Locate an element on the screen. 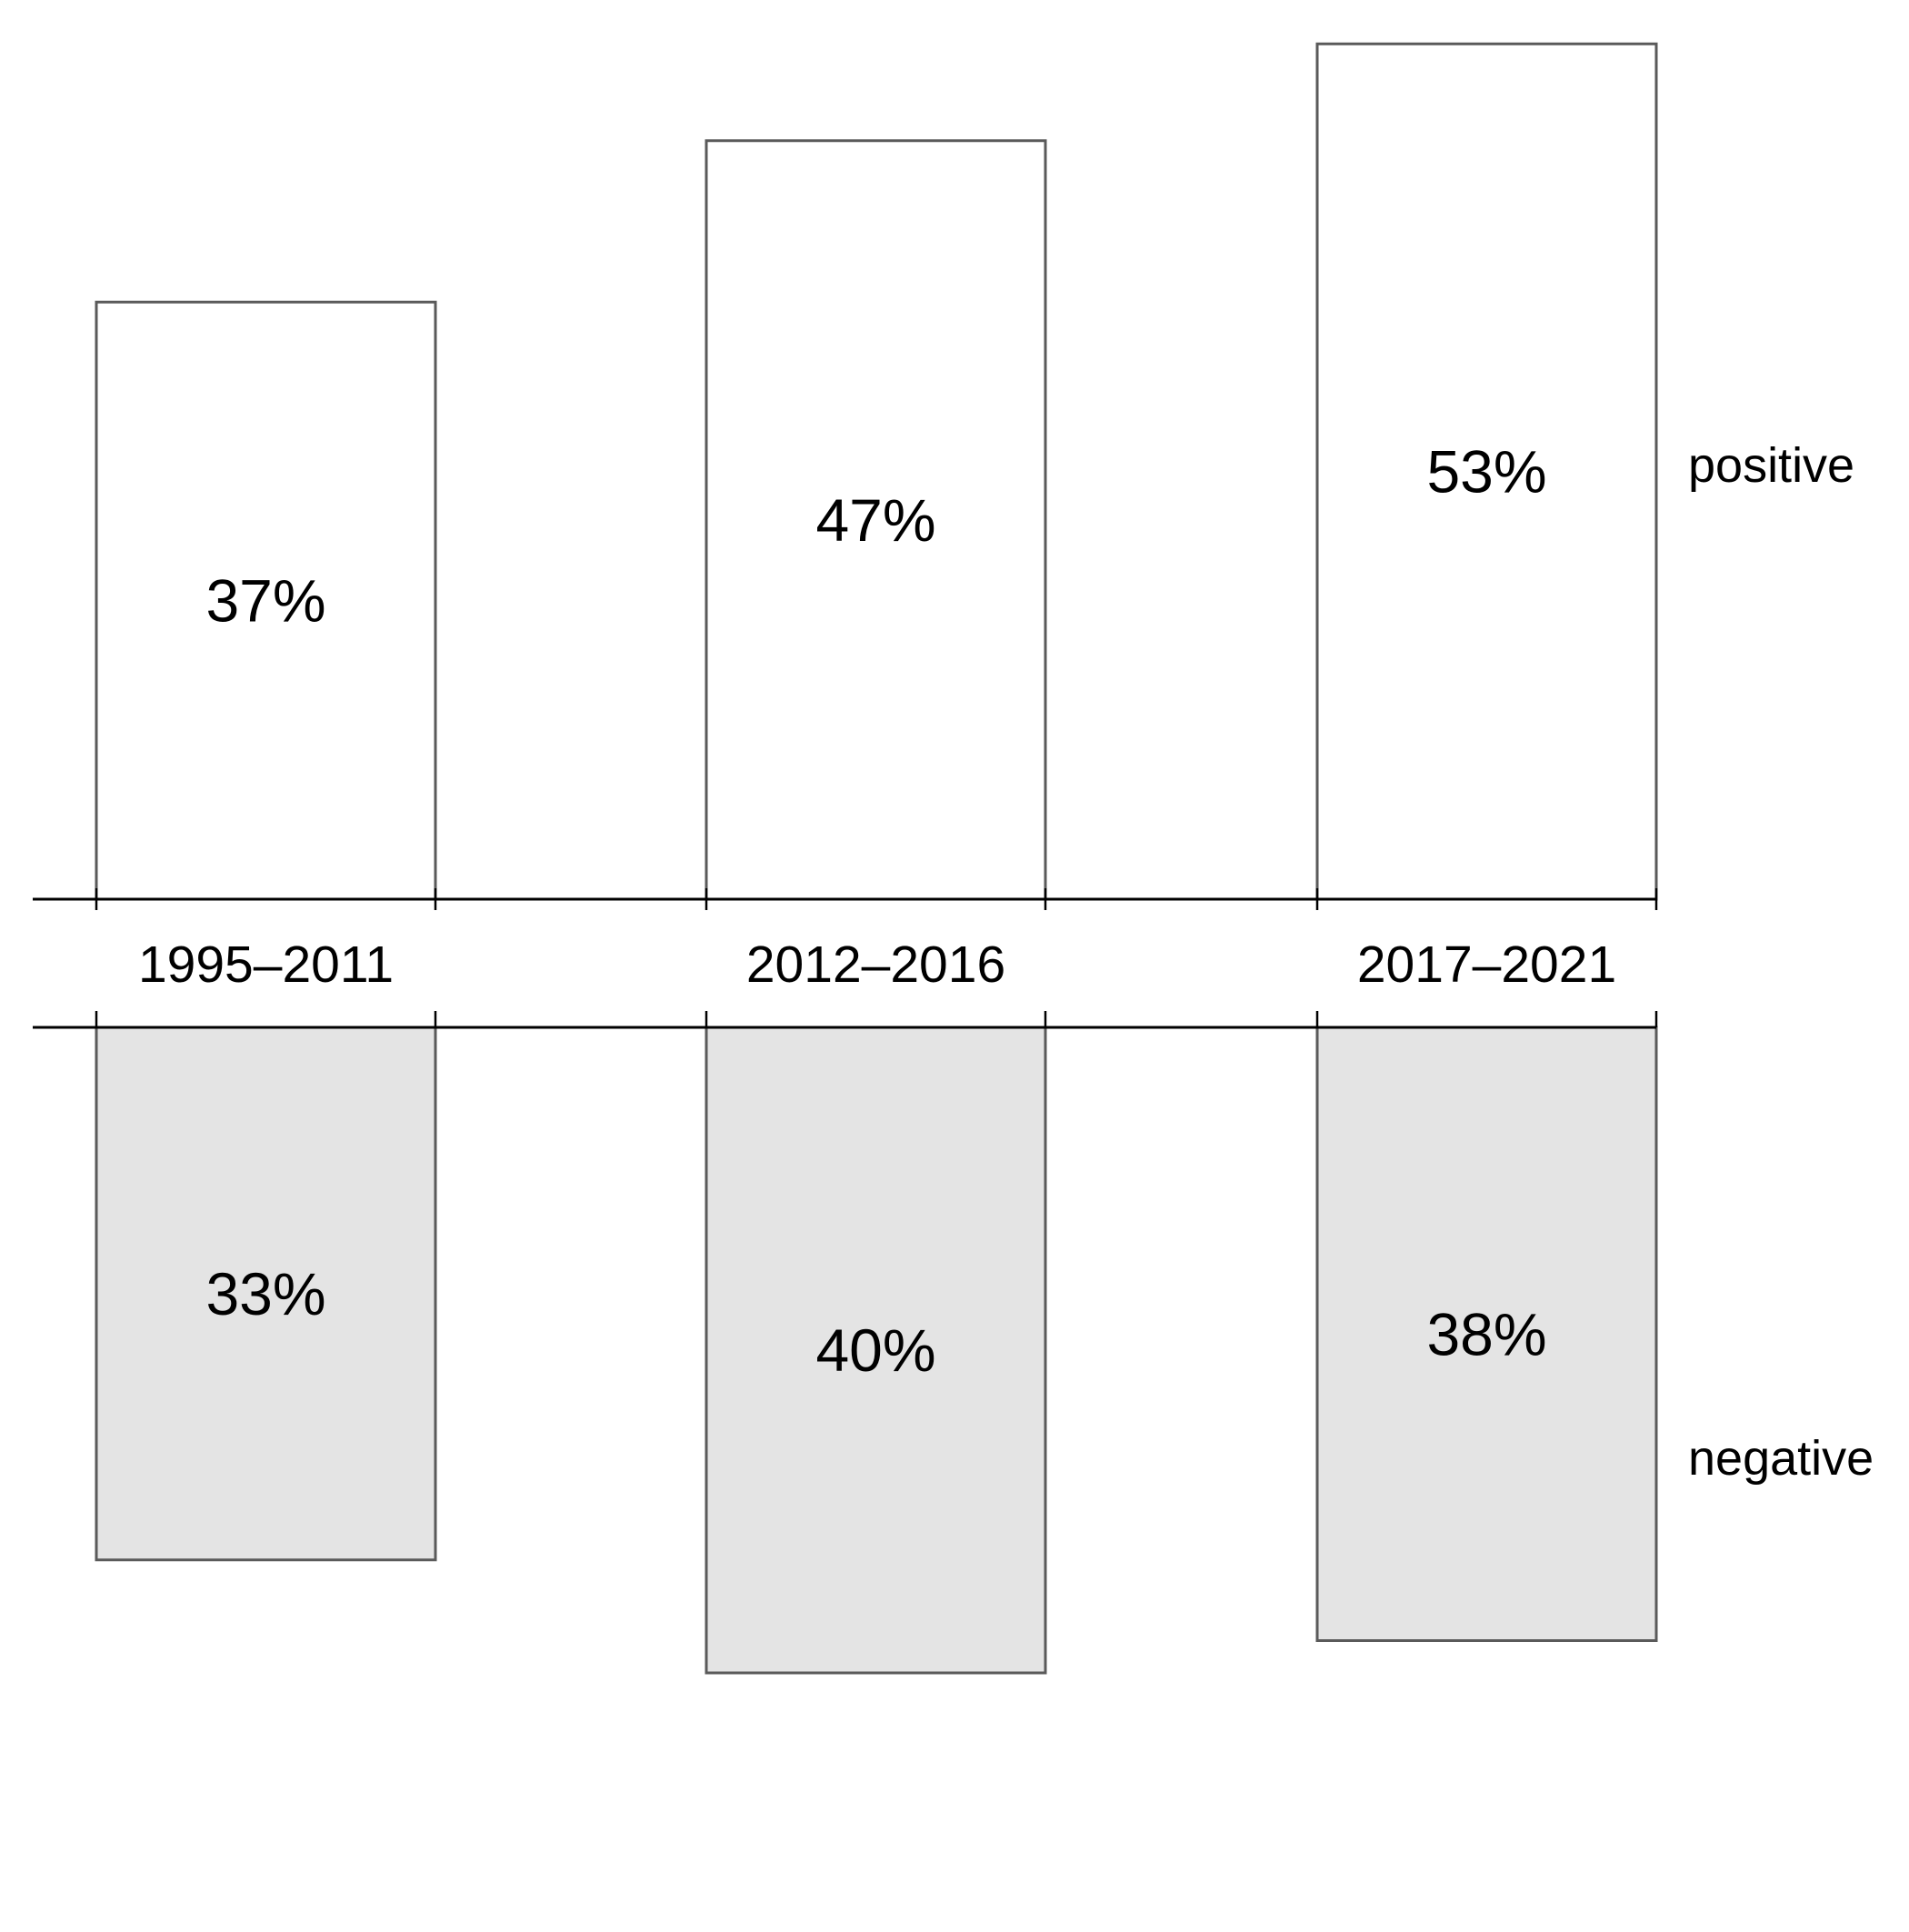  category-label: 2012–2016 is located at coordinates (875, 965).